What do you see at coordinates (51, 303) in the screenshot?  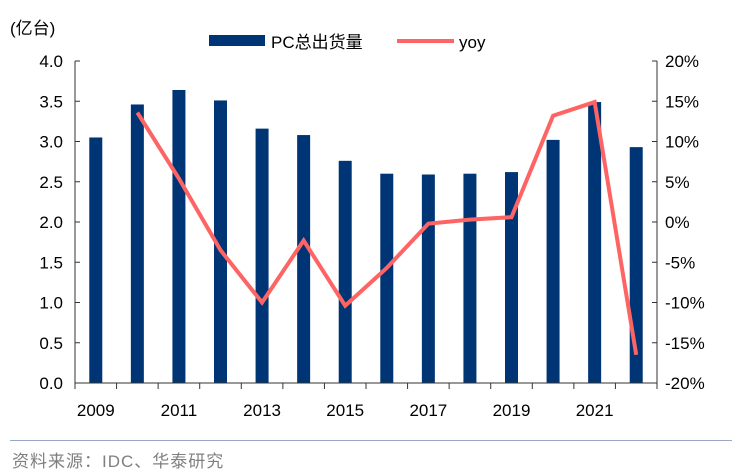 I see `left-tick-label: 1.0` at bounding box center [51, 303].